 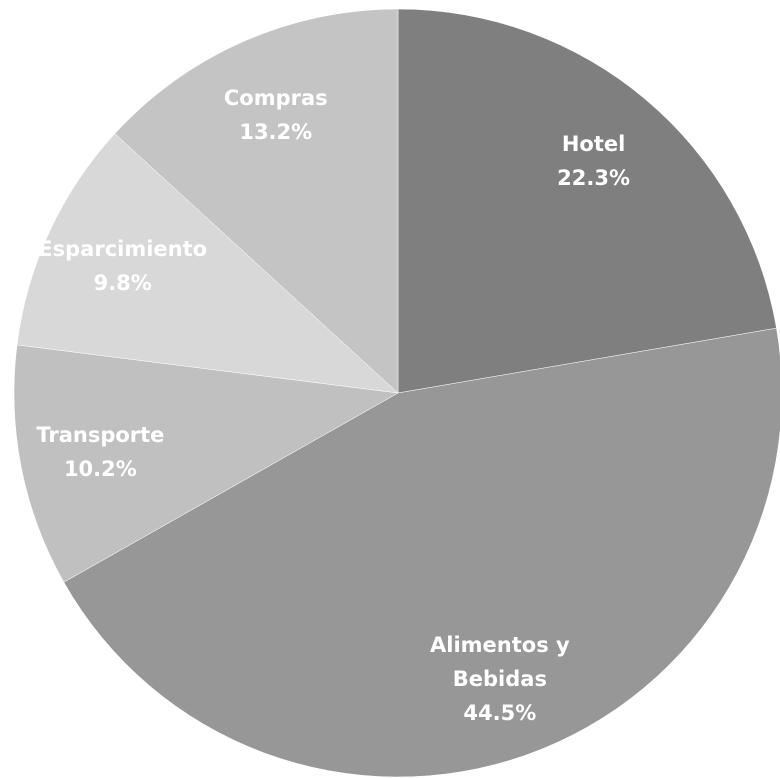 What do you see at coordinates (500, 712) in the screenshot?
I see `value-label: 44.5%` at bounding box center [500, 712].